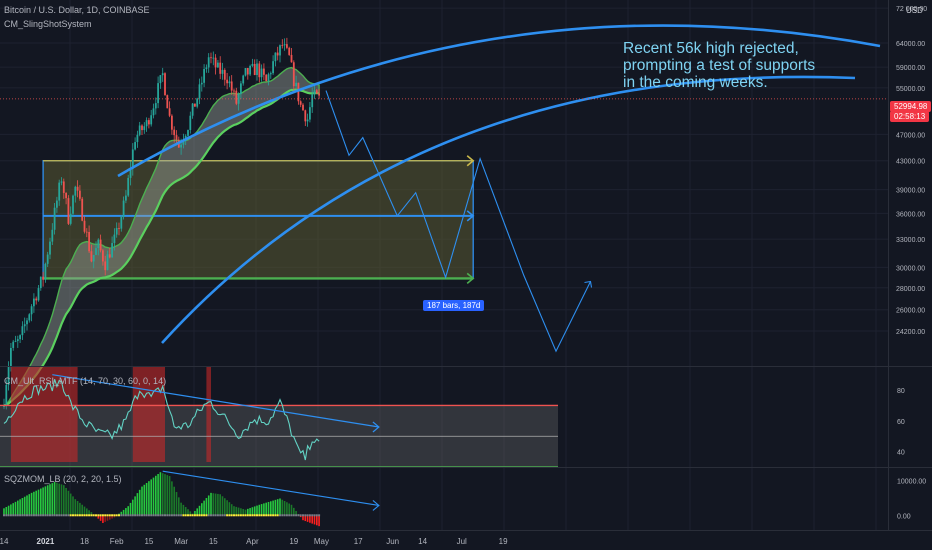  Describe the element at coordinates (910, 332) in the screenshot. I see `price-tick-label: 24200.00` at that location.